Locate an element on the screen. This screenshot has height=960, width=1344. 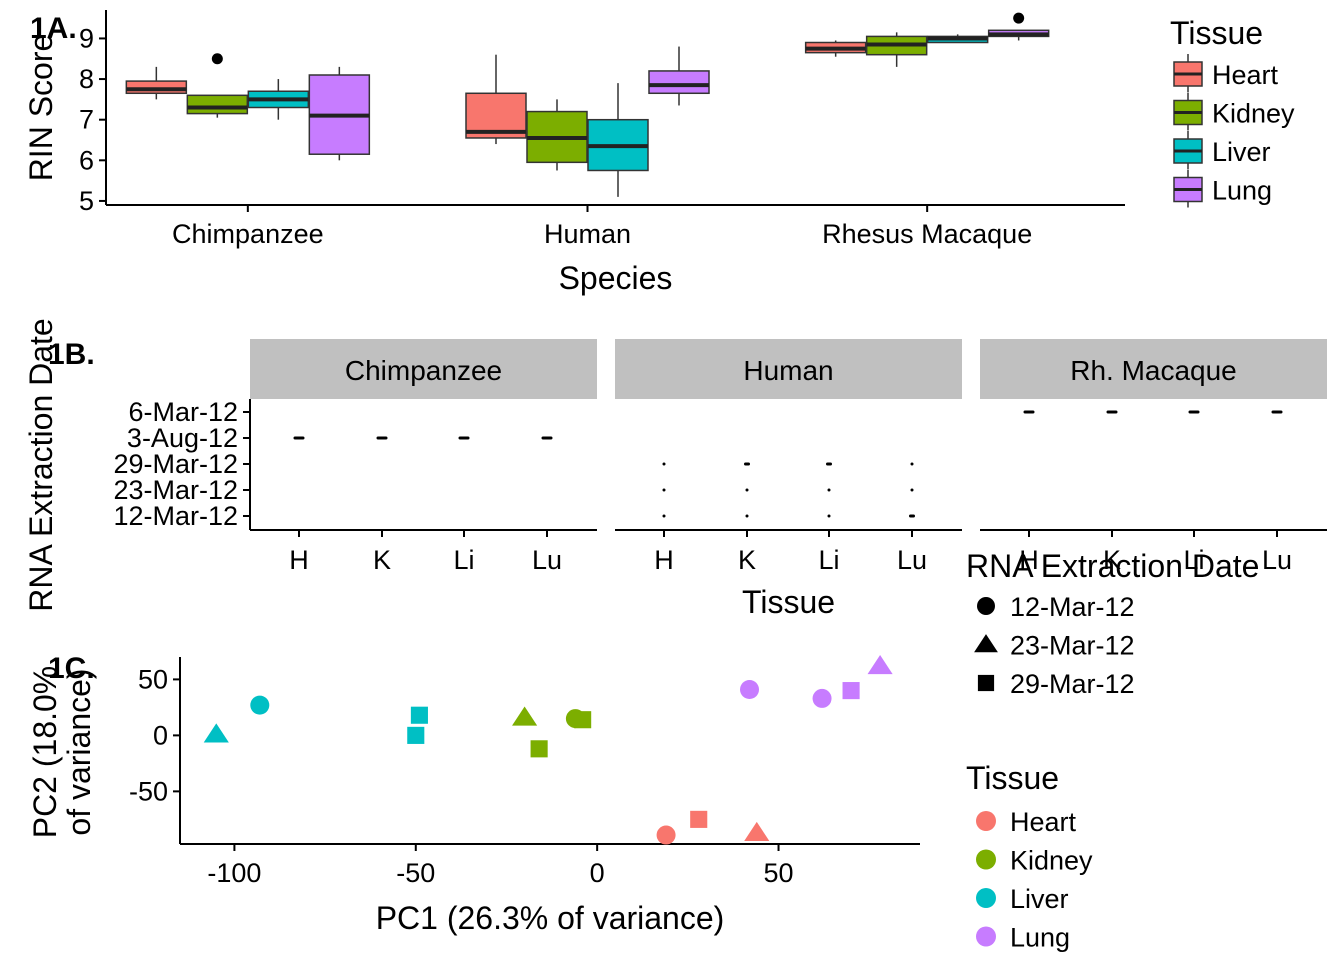
legend-label-a: Lung is located at coordinates (1242, 191).